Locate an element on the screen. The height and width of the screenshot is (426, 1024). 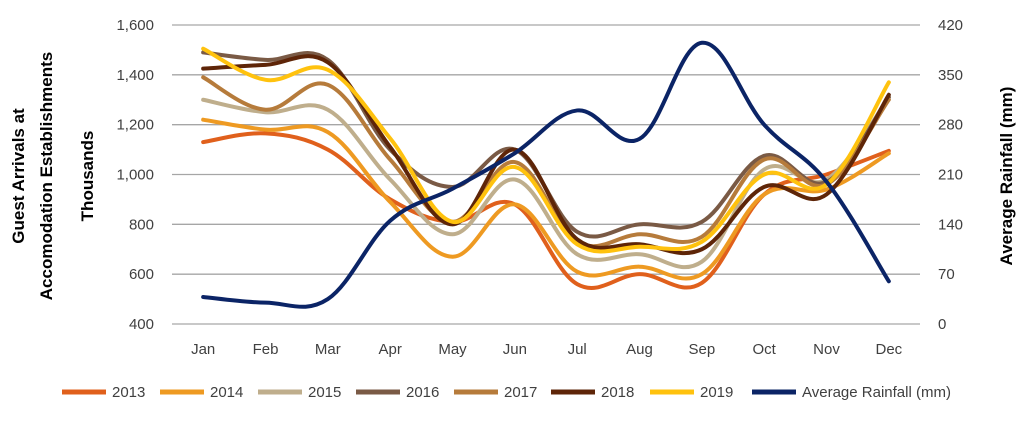
x-tick-label: May is located at coordinates (452, 349).